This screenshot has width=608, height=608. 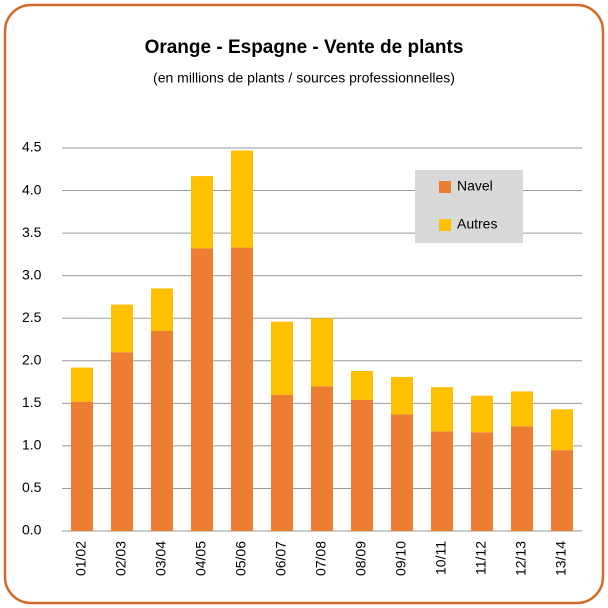 I want to click on legend-label: Autres, so click(x=477, y=224).